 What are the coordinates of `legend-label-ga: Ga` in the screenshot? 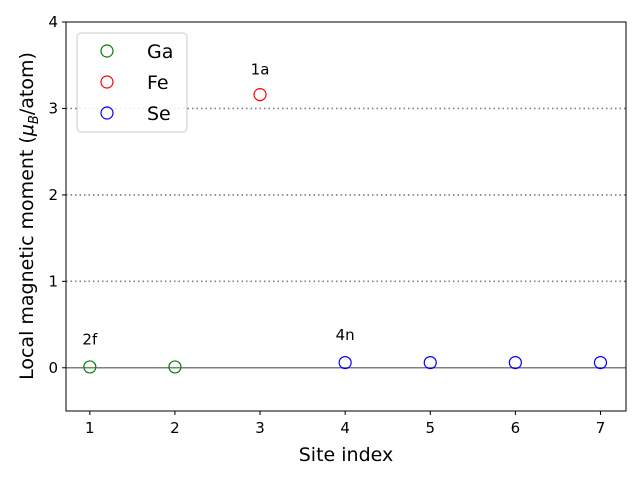 It's located at (160, 52).